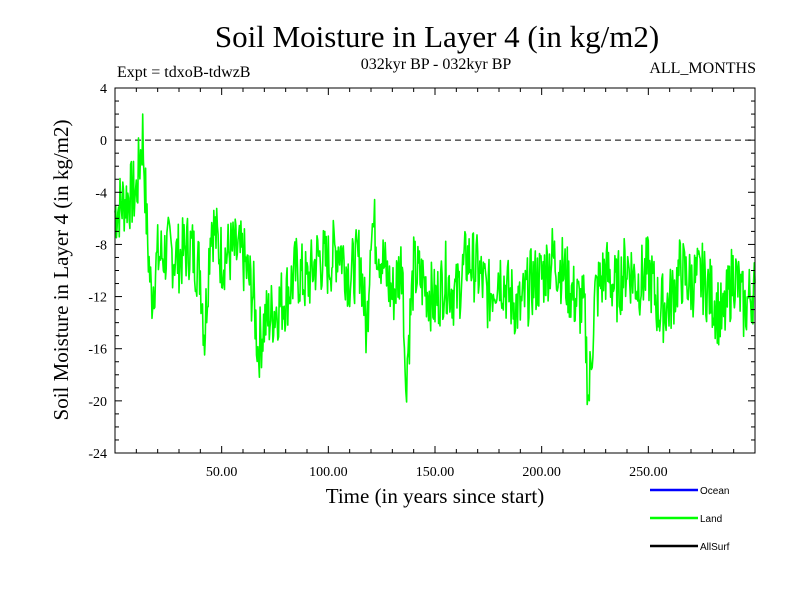 The height and width of the screenshot is (600, 800). What do you see at coordinates (541, 472) in the screenshot?
I see `x-tick-label: 200.00` at bounding box center [541, 472].